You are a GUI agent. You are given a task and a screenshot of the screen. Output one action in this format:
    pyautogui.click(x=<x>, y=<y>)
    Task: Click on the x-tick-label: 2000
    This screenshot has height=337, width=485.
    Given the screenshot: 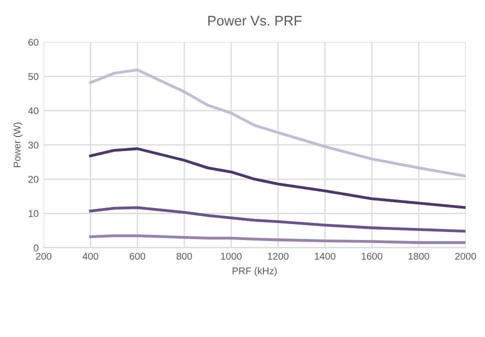 What is the action you would take?
    pyautogui.click(x=465, y=256)
    